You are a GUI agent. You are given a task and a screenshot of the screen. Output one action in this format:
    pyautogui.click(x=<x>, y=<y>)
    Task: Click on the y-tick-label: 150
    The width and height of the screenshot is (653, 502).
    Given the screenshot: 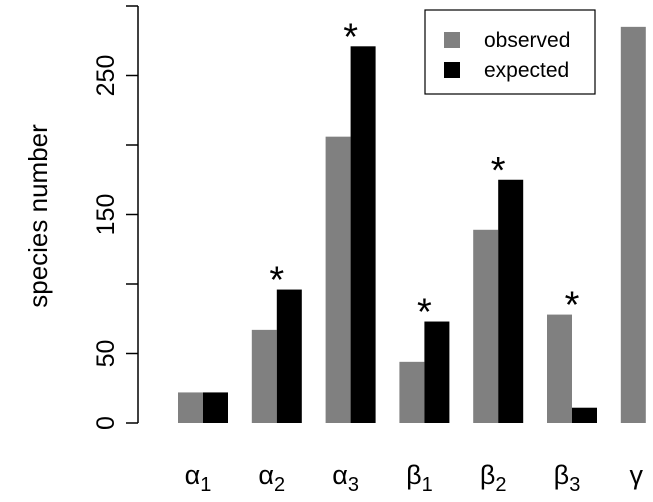 What is the action you would take?
    pyautogui.click(x=106, y=215)
    